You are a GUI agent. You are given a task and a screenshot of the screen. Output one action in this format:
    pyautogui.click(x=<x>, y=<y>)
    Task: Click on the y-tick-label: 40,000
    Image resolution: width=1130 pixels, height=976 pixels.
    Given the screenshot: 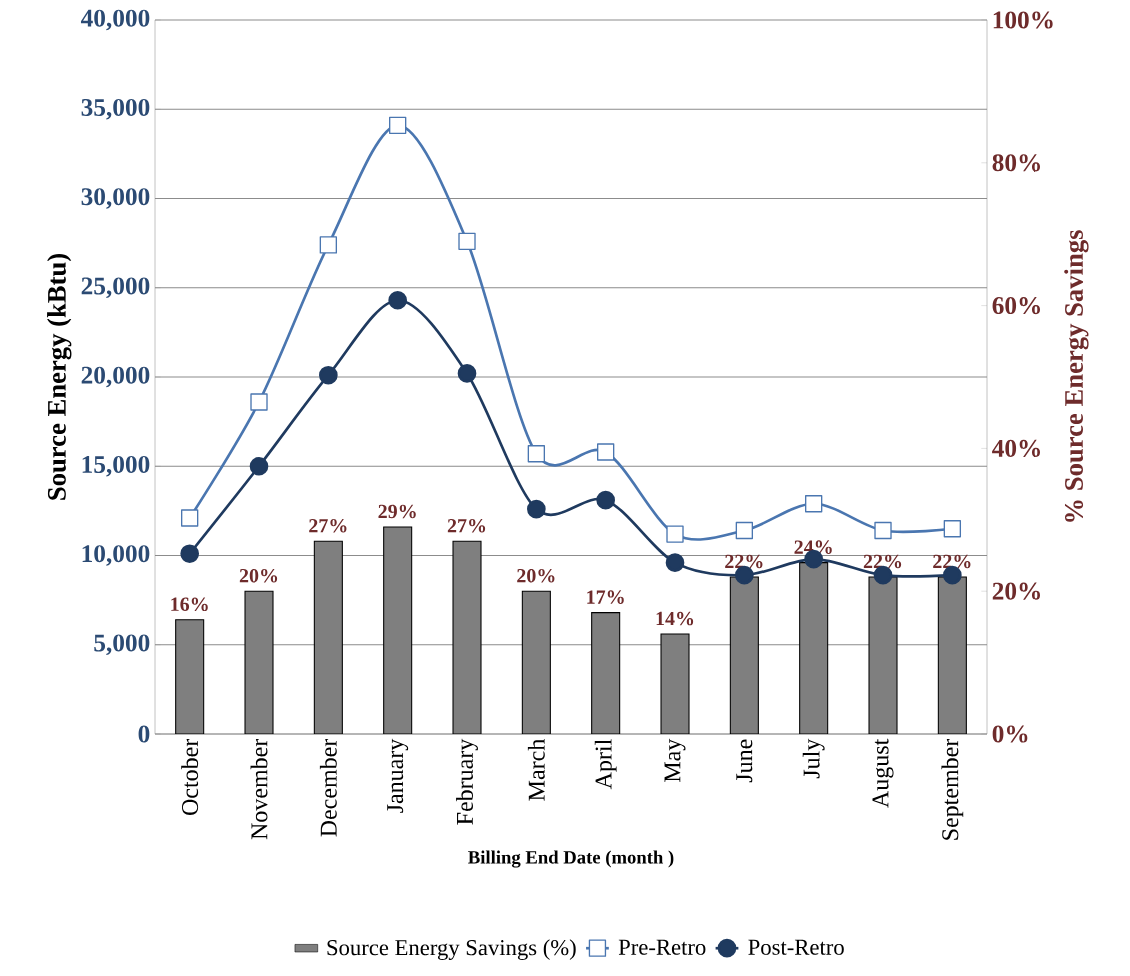 What is the action you would take?
    pyautogui.click(x=115, y=20)
    